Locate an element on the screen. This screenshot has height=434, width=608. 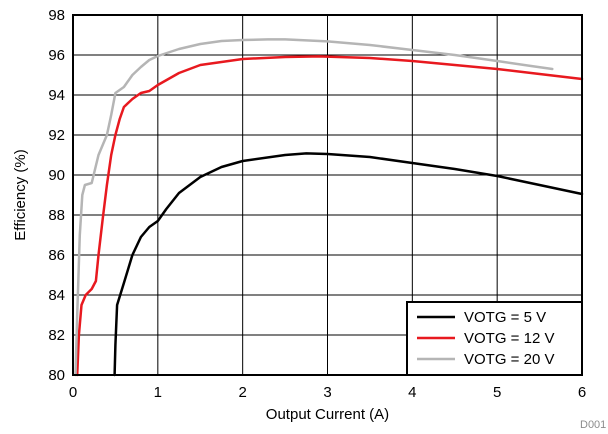
x-tick-label: 2 is located at coordinates (242, 392).